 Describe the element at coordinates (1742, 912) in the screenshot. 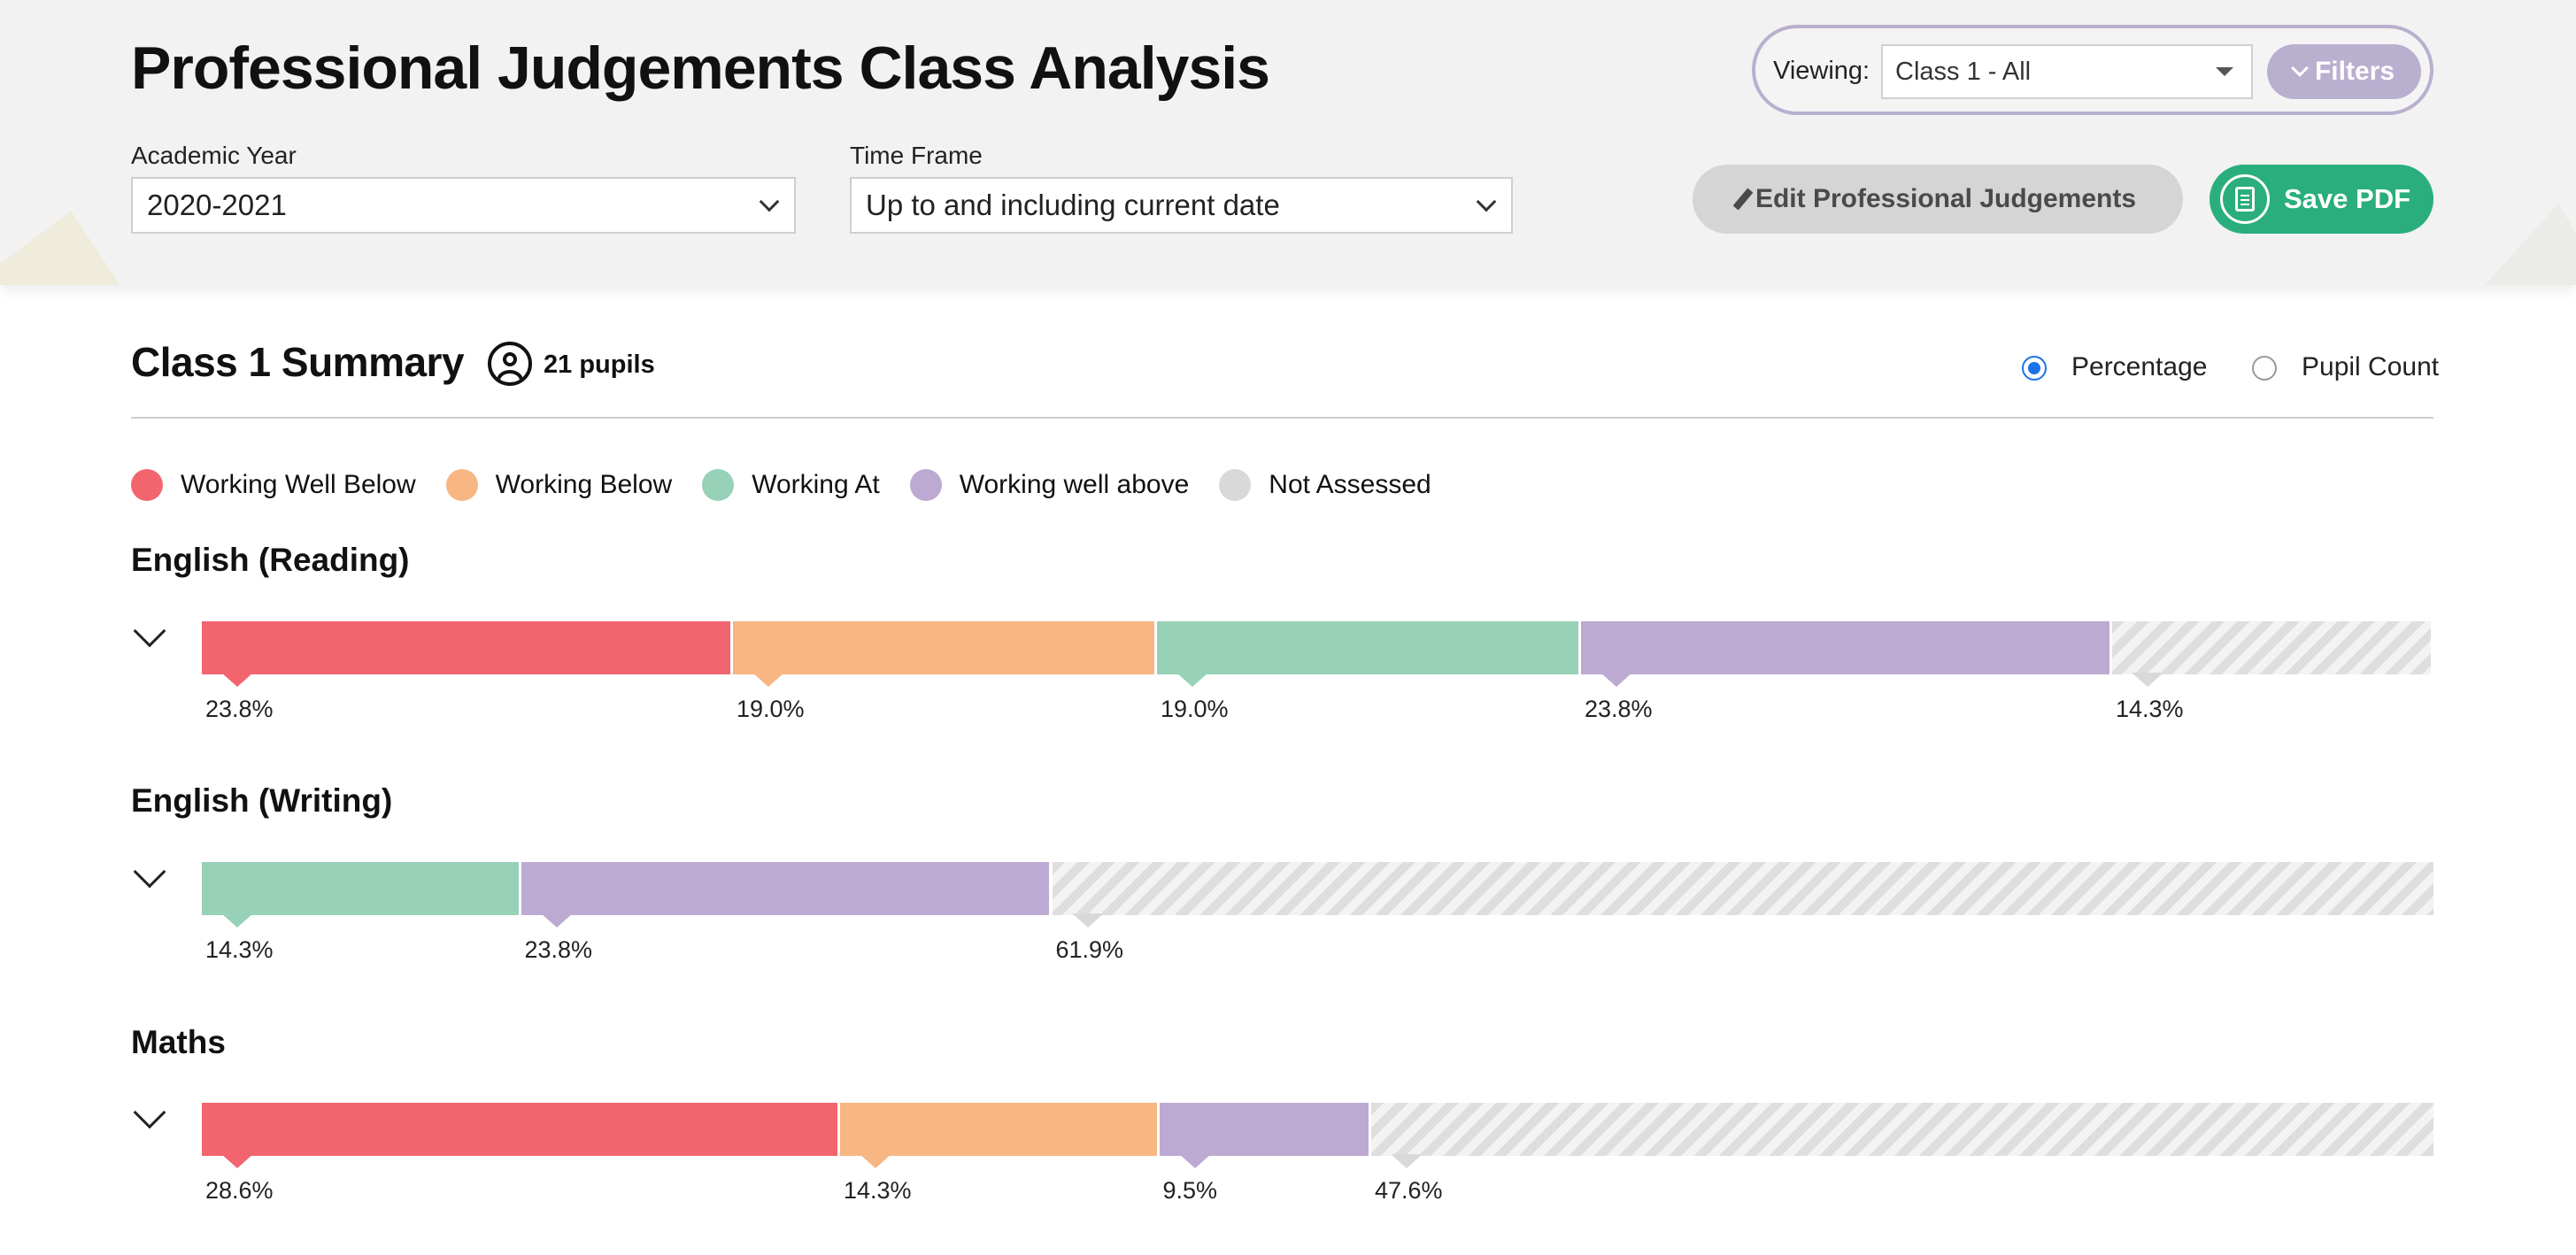

I see `bar-segment-na: 61.9%` at that location.